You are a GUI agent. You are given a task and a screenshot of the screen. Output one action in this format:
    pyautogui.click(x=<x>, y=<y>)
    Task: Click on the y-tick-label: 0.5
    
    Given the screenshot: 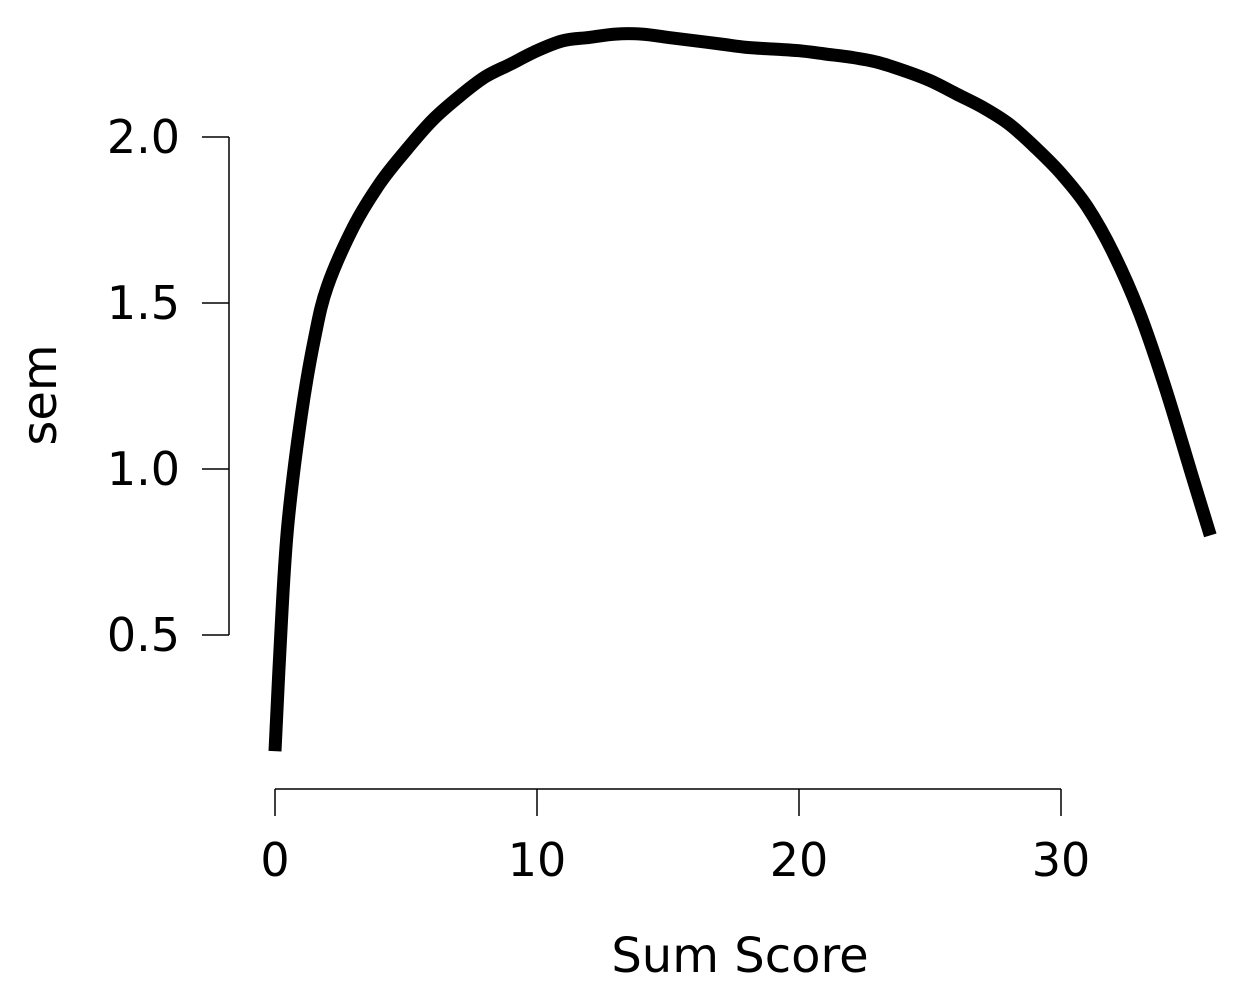 What is the action you would take?
    pyautogui.click(x=143, y=635)
    